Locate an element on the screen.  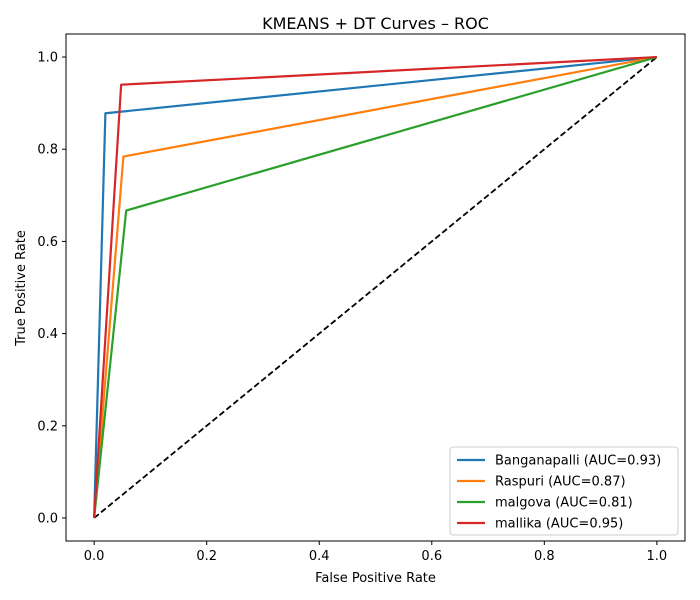
y-tick-label: 0.4 is located at coordinates (47, 334).